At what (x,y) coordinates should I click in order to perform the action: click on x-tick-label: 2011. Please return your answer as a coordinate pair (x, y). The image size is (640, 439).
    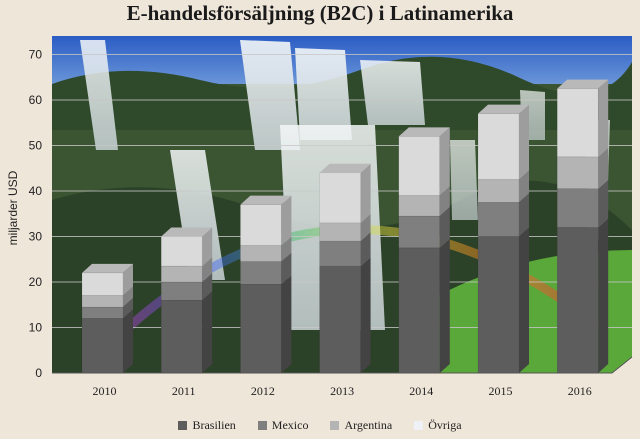
    Looking at the image, I should click on (184, 391).